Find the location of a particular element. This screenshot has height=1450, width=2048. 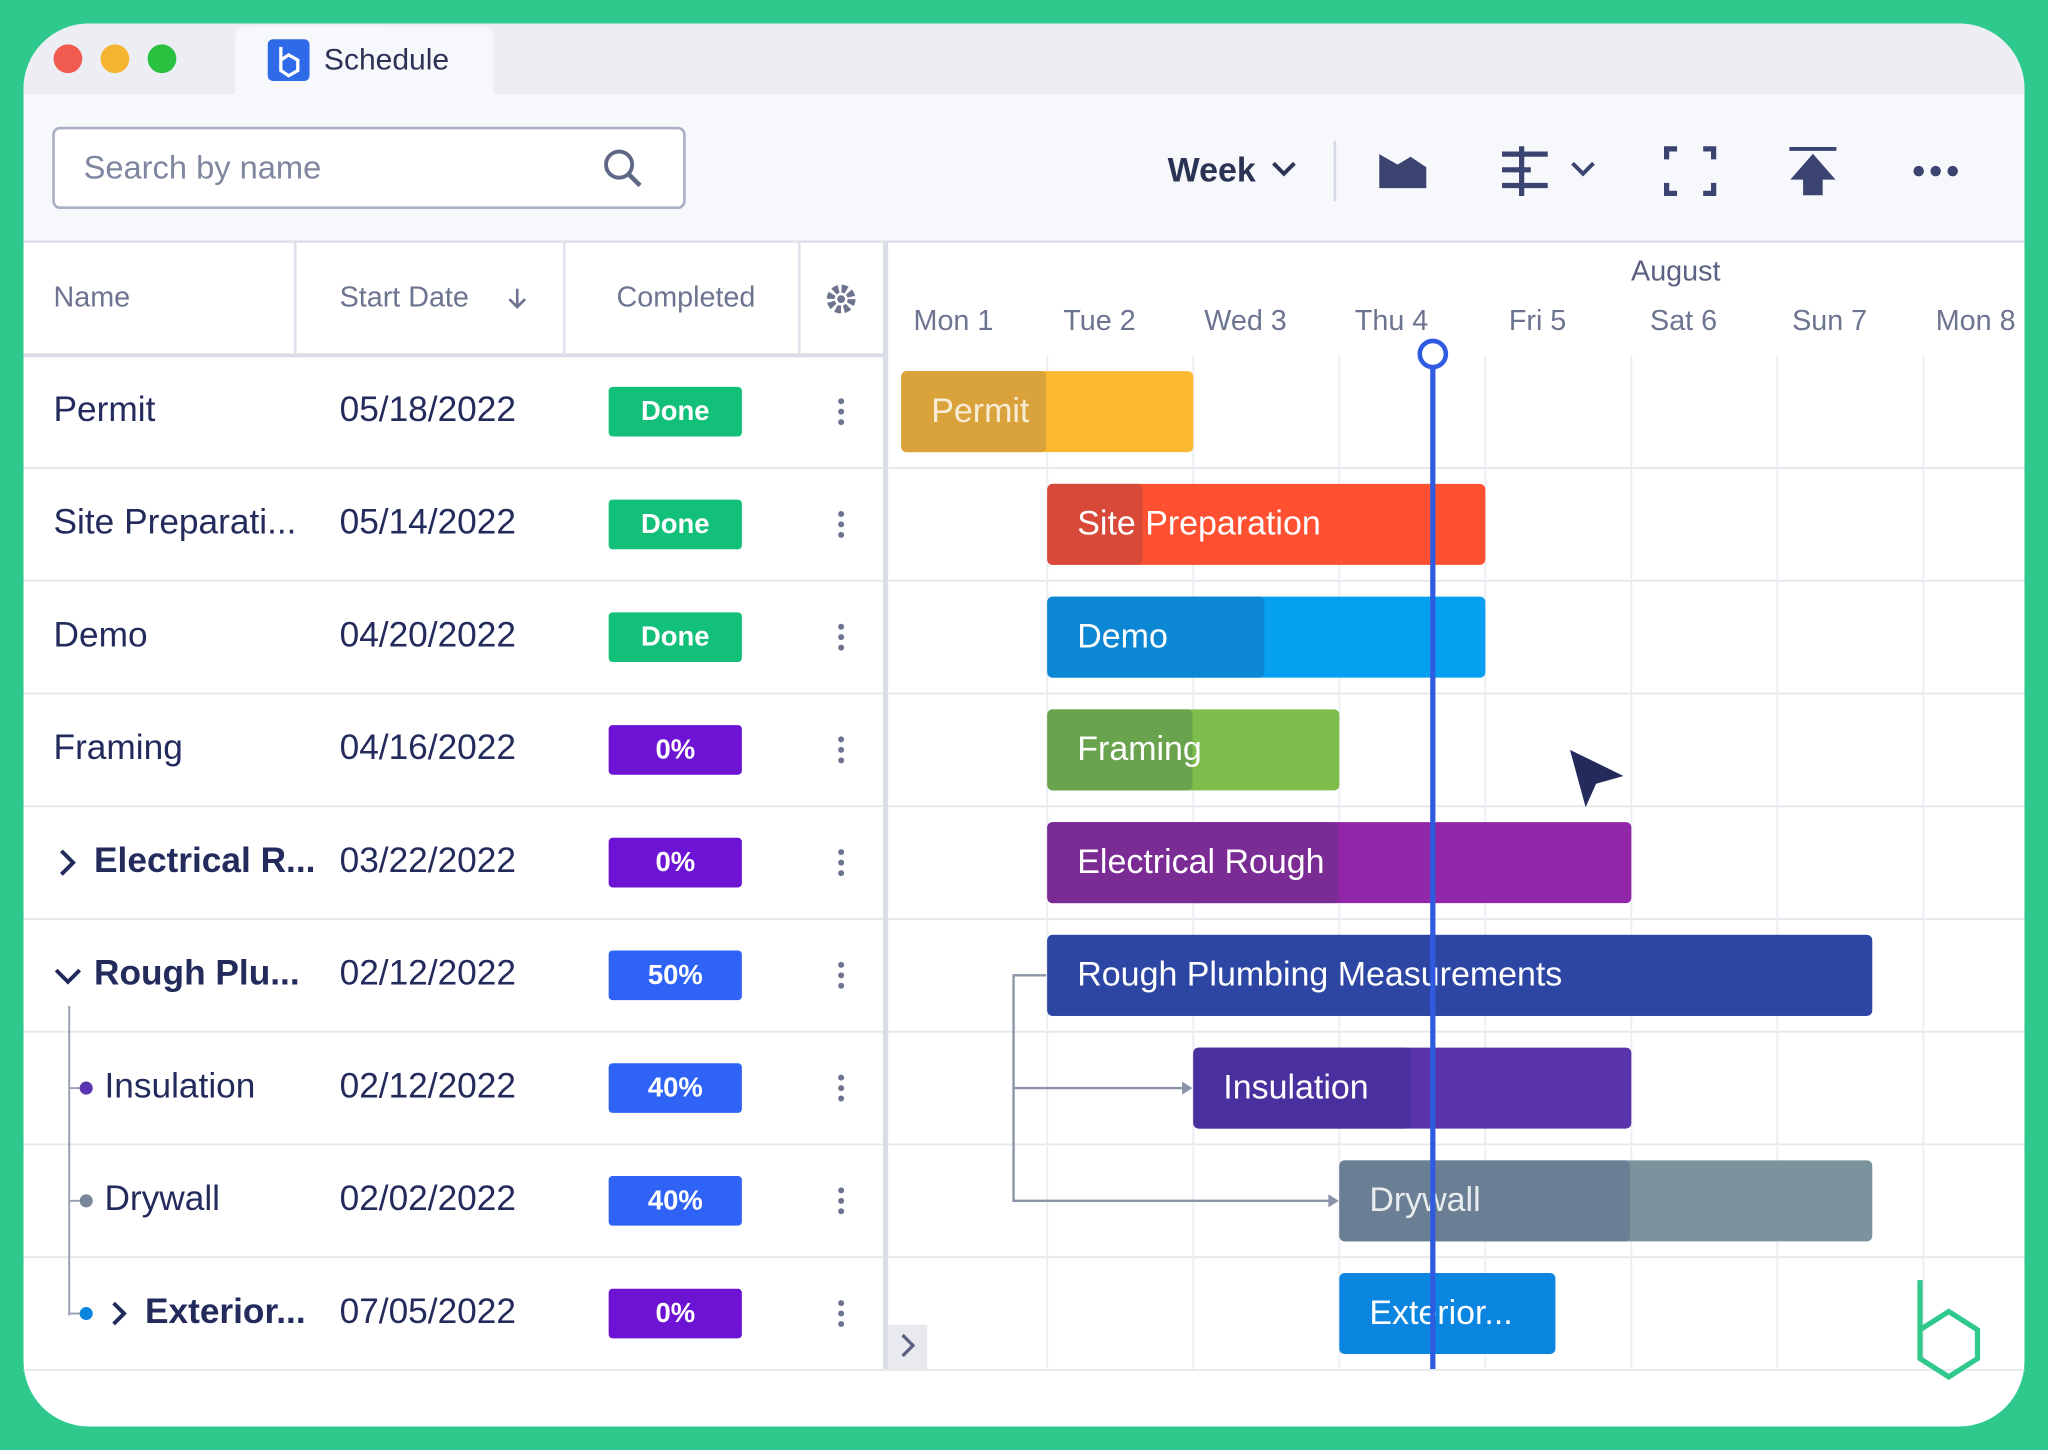

task-bar-label: Drywall is located at coordinates (1424, 1200).